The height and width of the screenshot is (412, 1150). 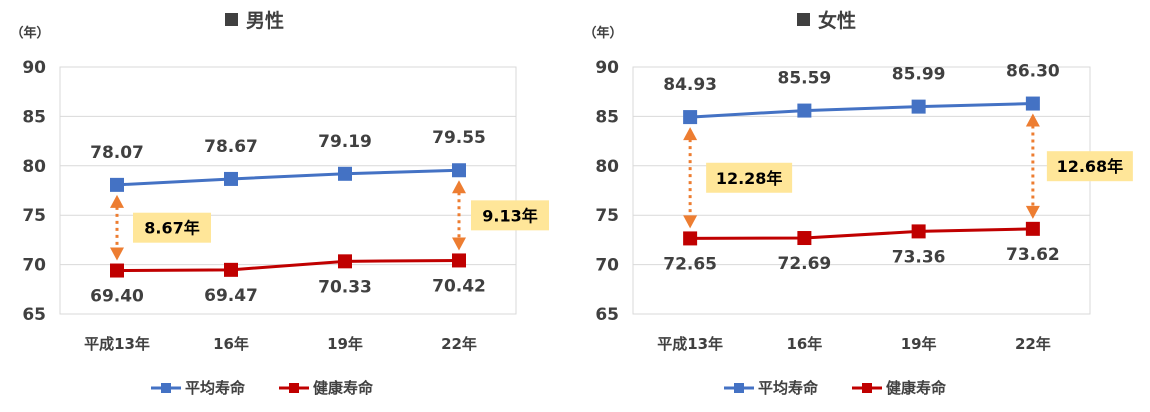 I want to click on gap-label: 9.13年, so click(x=509, y=215).